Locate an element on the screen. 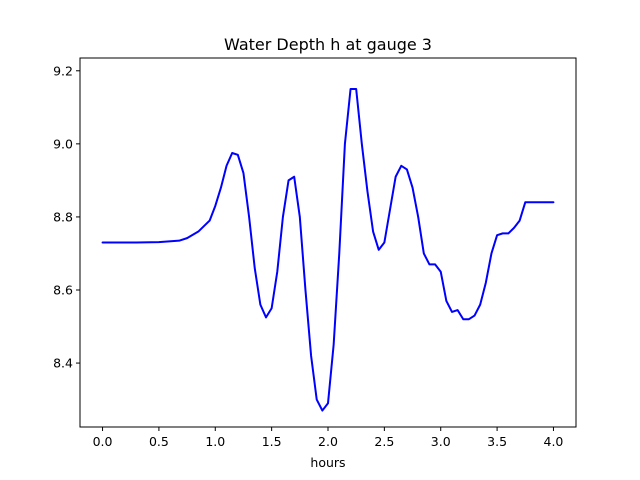  x-axis-label: hours is located at coordinates (327, 462).